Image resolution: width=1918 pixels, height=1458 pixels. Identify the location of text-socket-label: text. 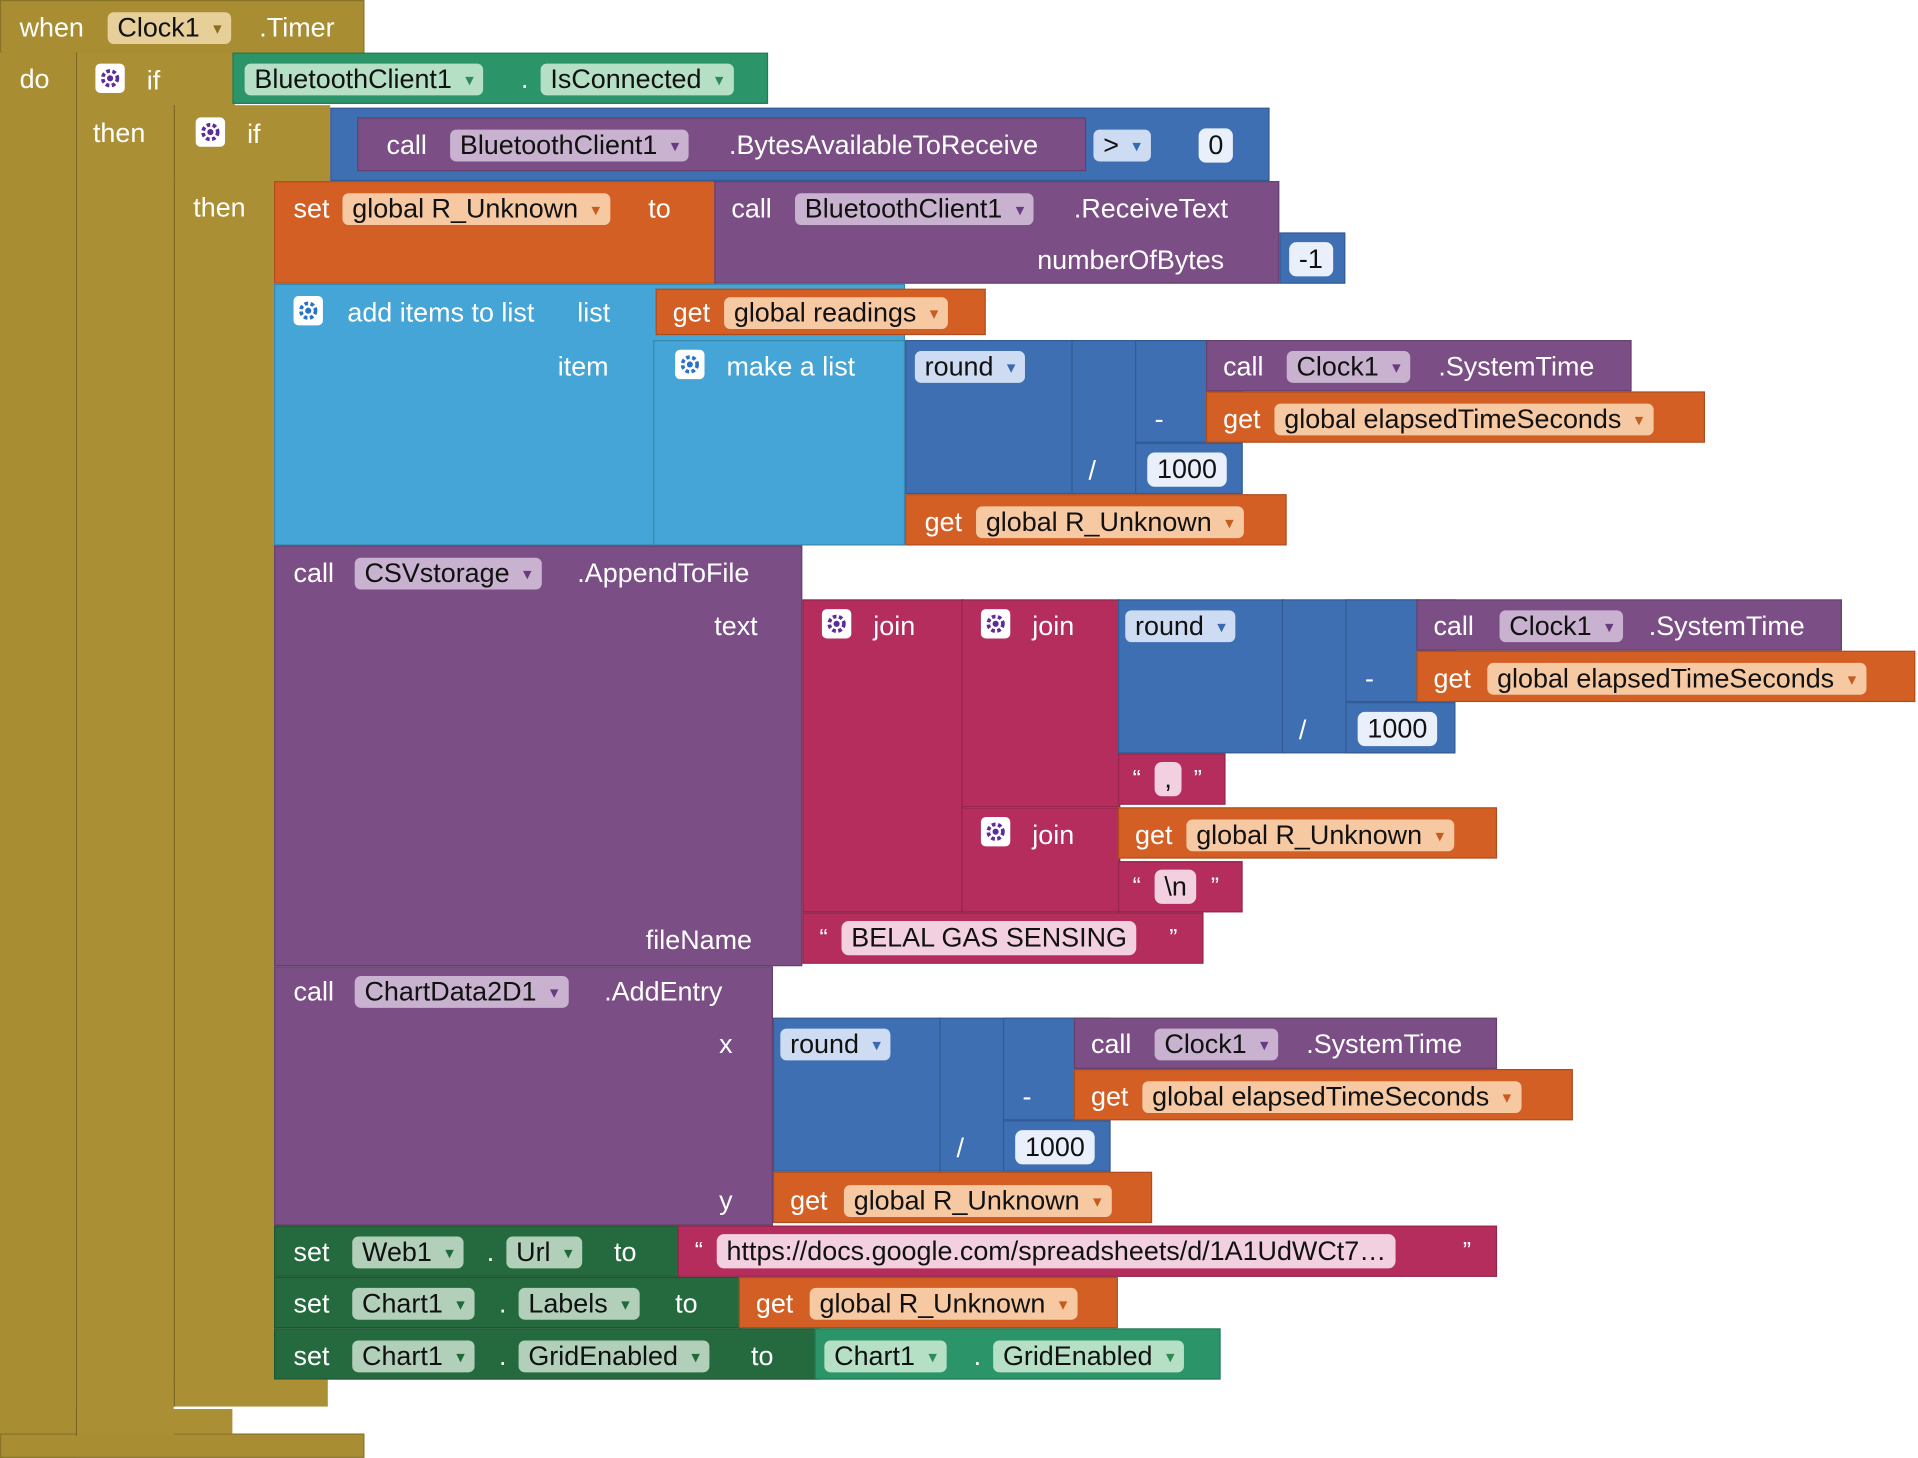
(736, 625).